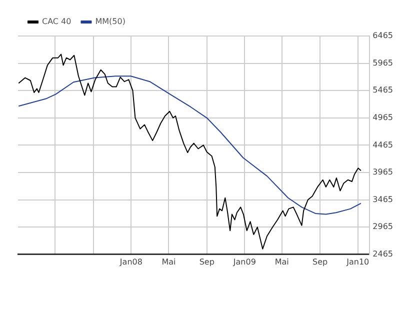  What do you see at coordinates (382, 35) in the screenshot?
I see `y-tick-label: 6465` at bounding box center [382, 35].